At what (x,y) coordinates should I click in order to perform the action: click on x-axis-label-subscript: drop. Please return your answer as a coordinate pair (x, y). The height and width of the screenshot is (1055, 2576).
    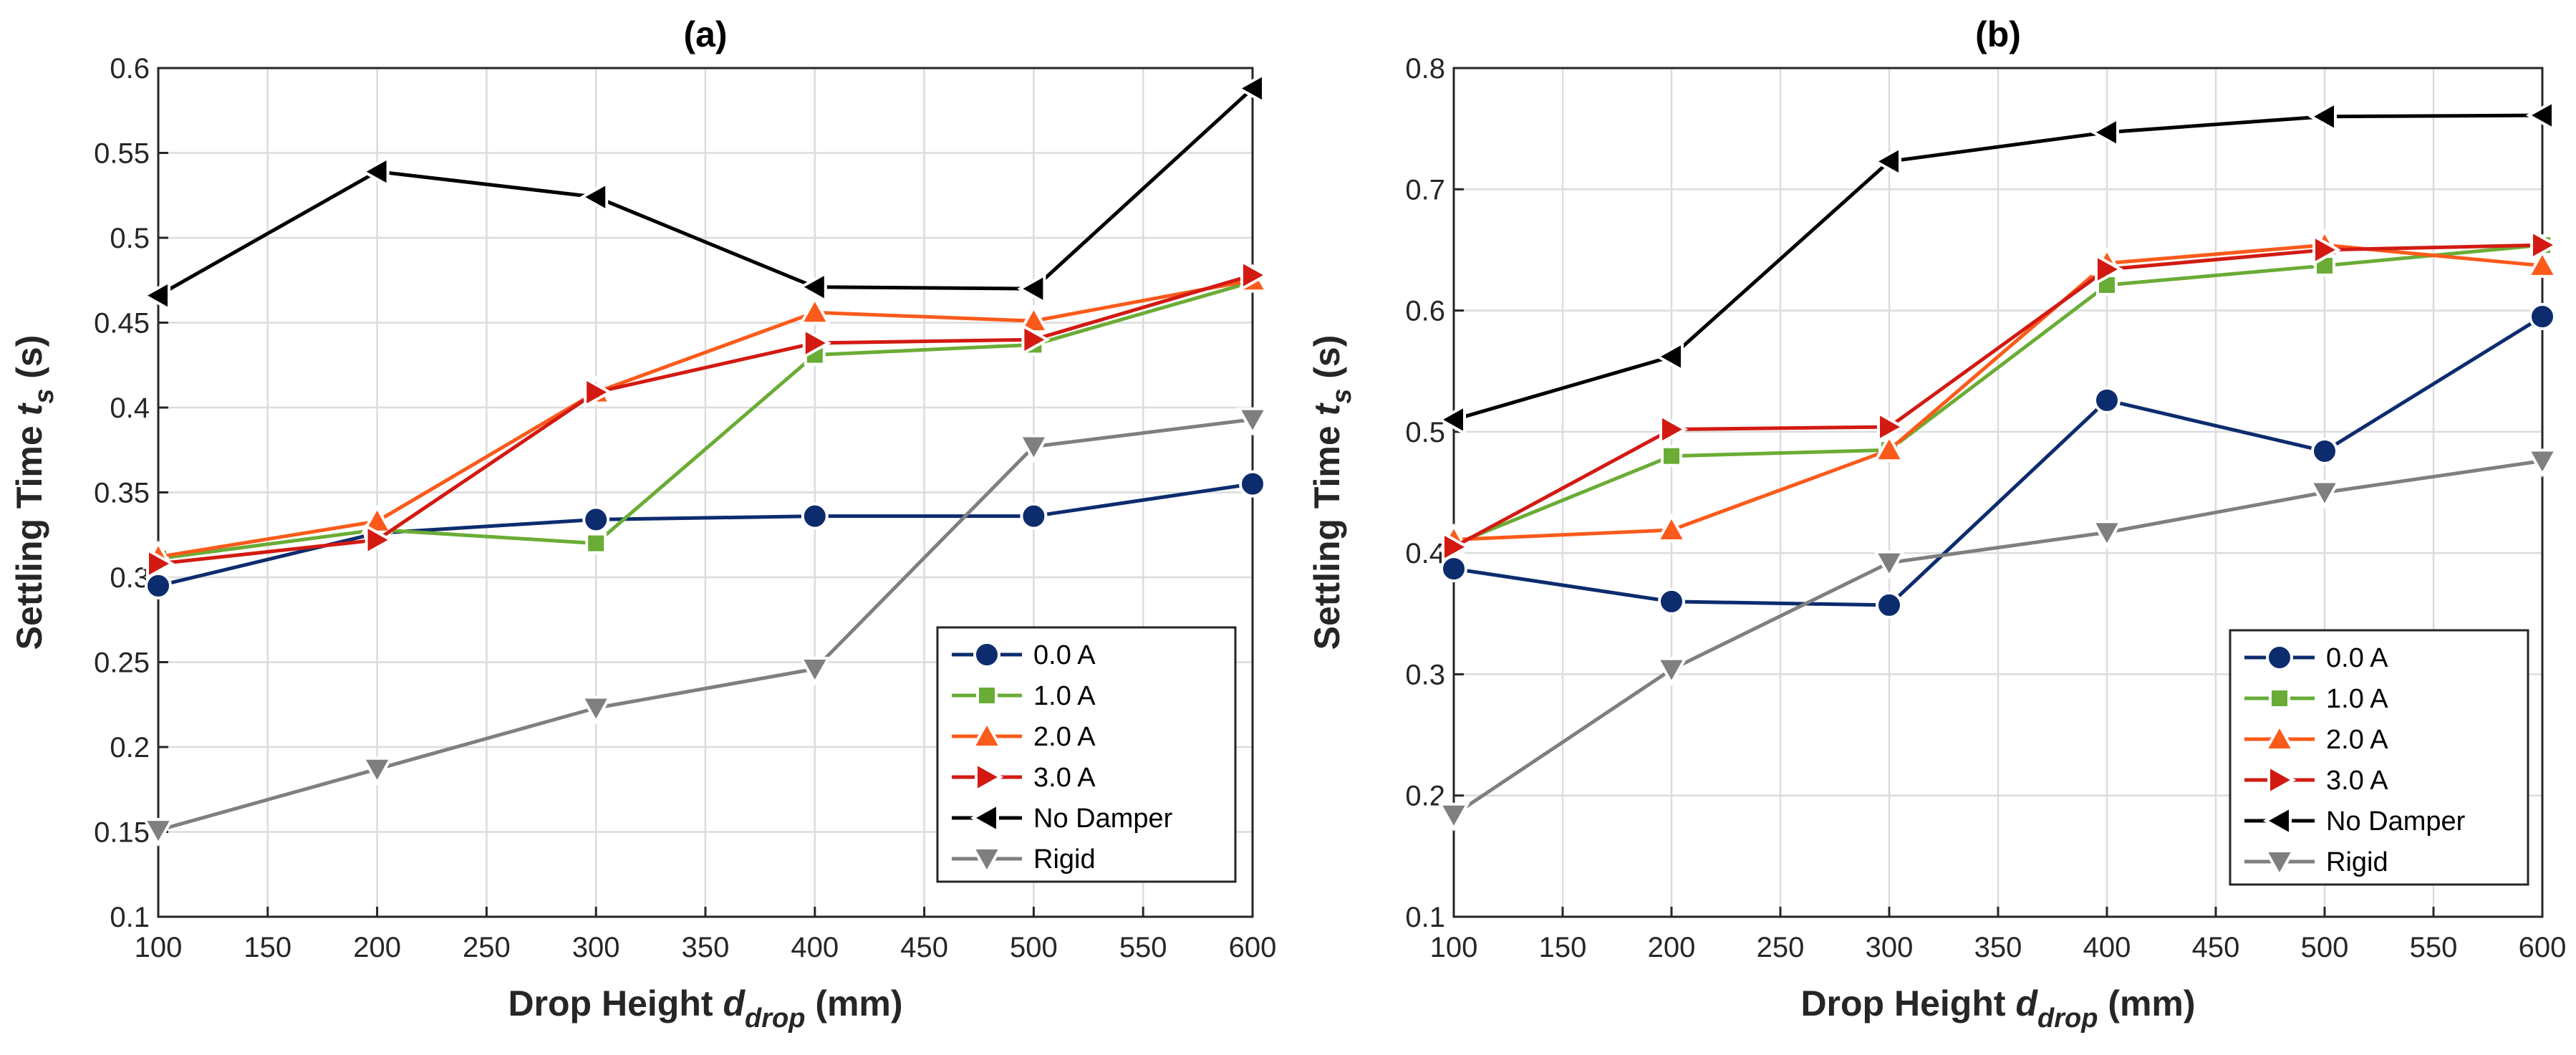
    Looking at the image, I should click on (775, 1018).